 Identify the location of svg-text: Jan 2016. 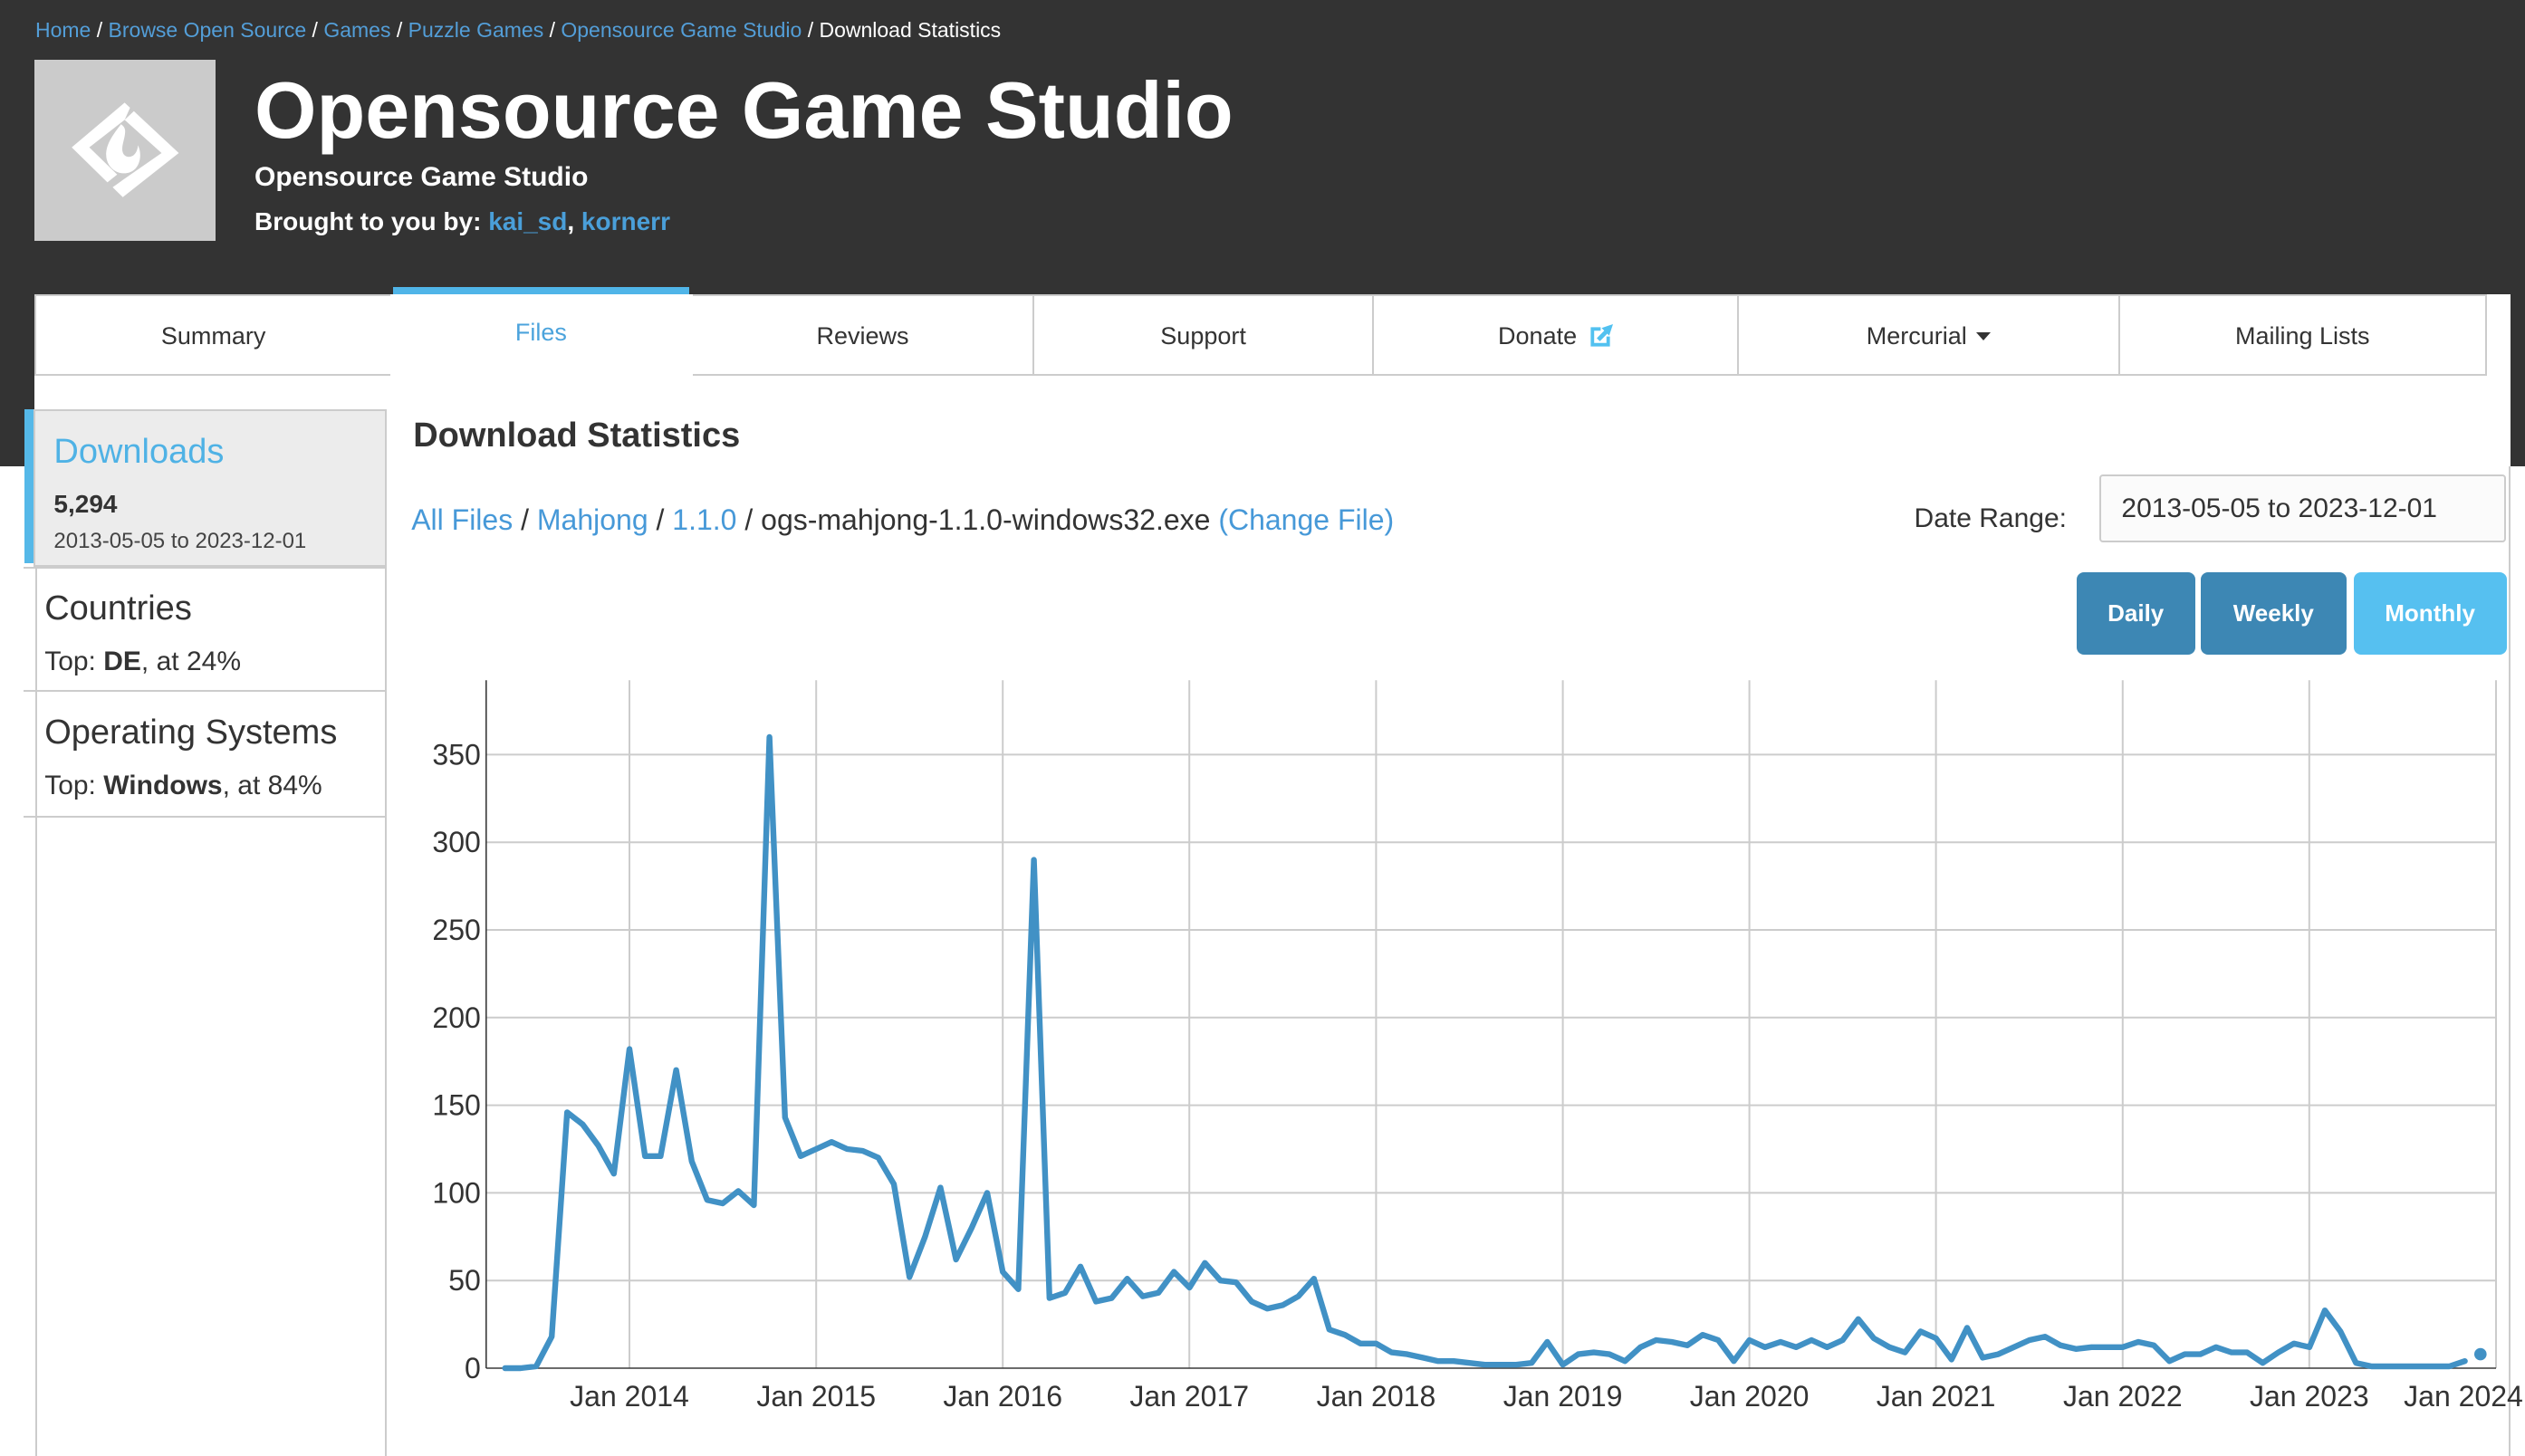
(1003, 1396).